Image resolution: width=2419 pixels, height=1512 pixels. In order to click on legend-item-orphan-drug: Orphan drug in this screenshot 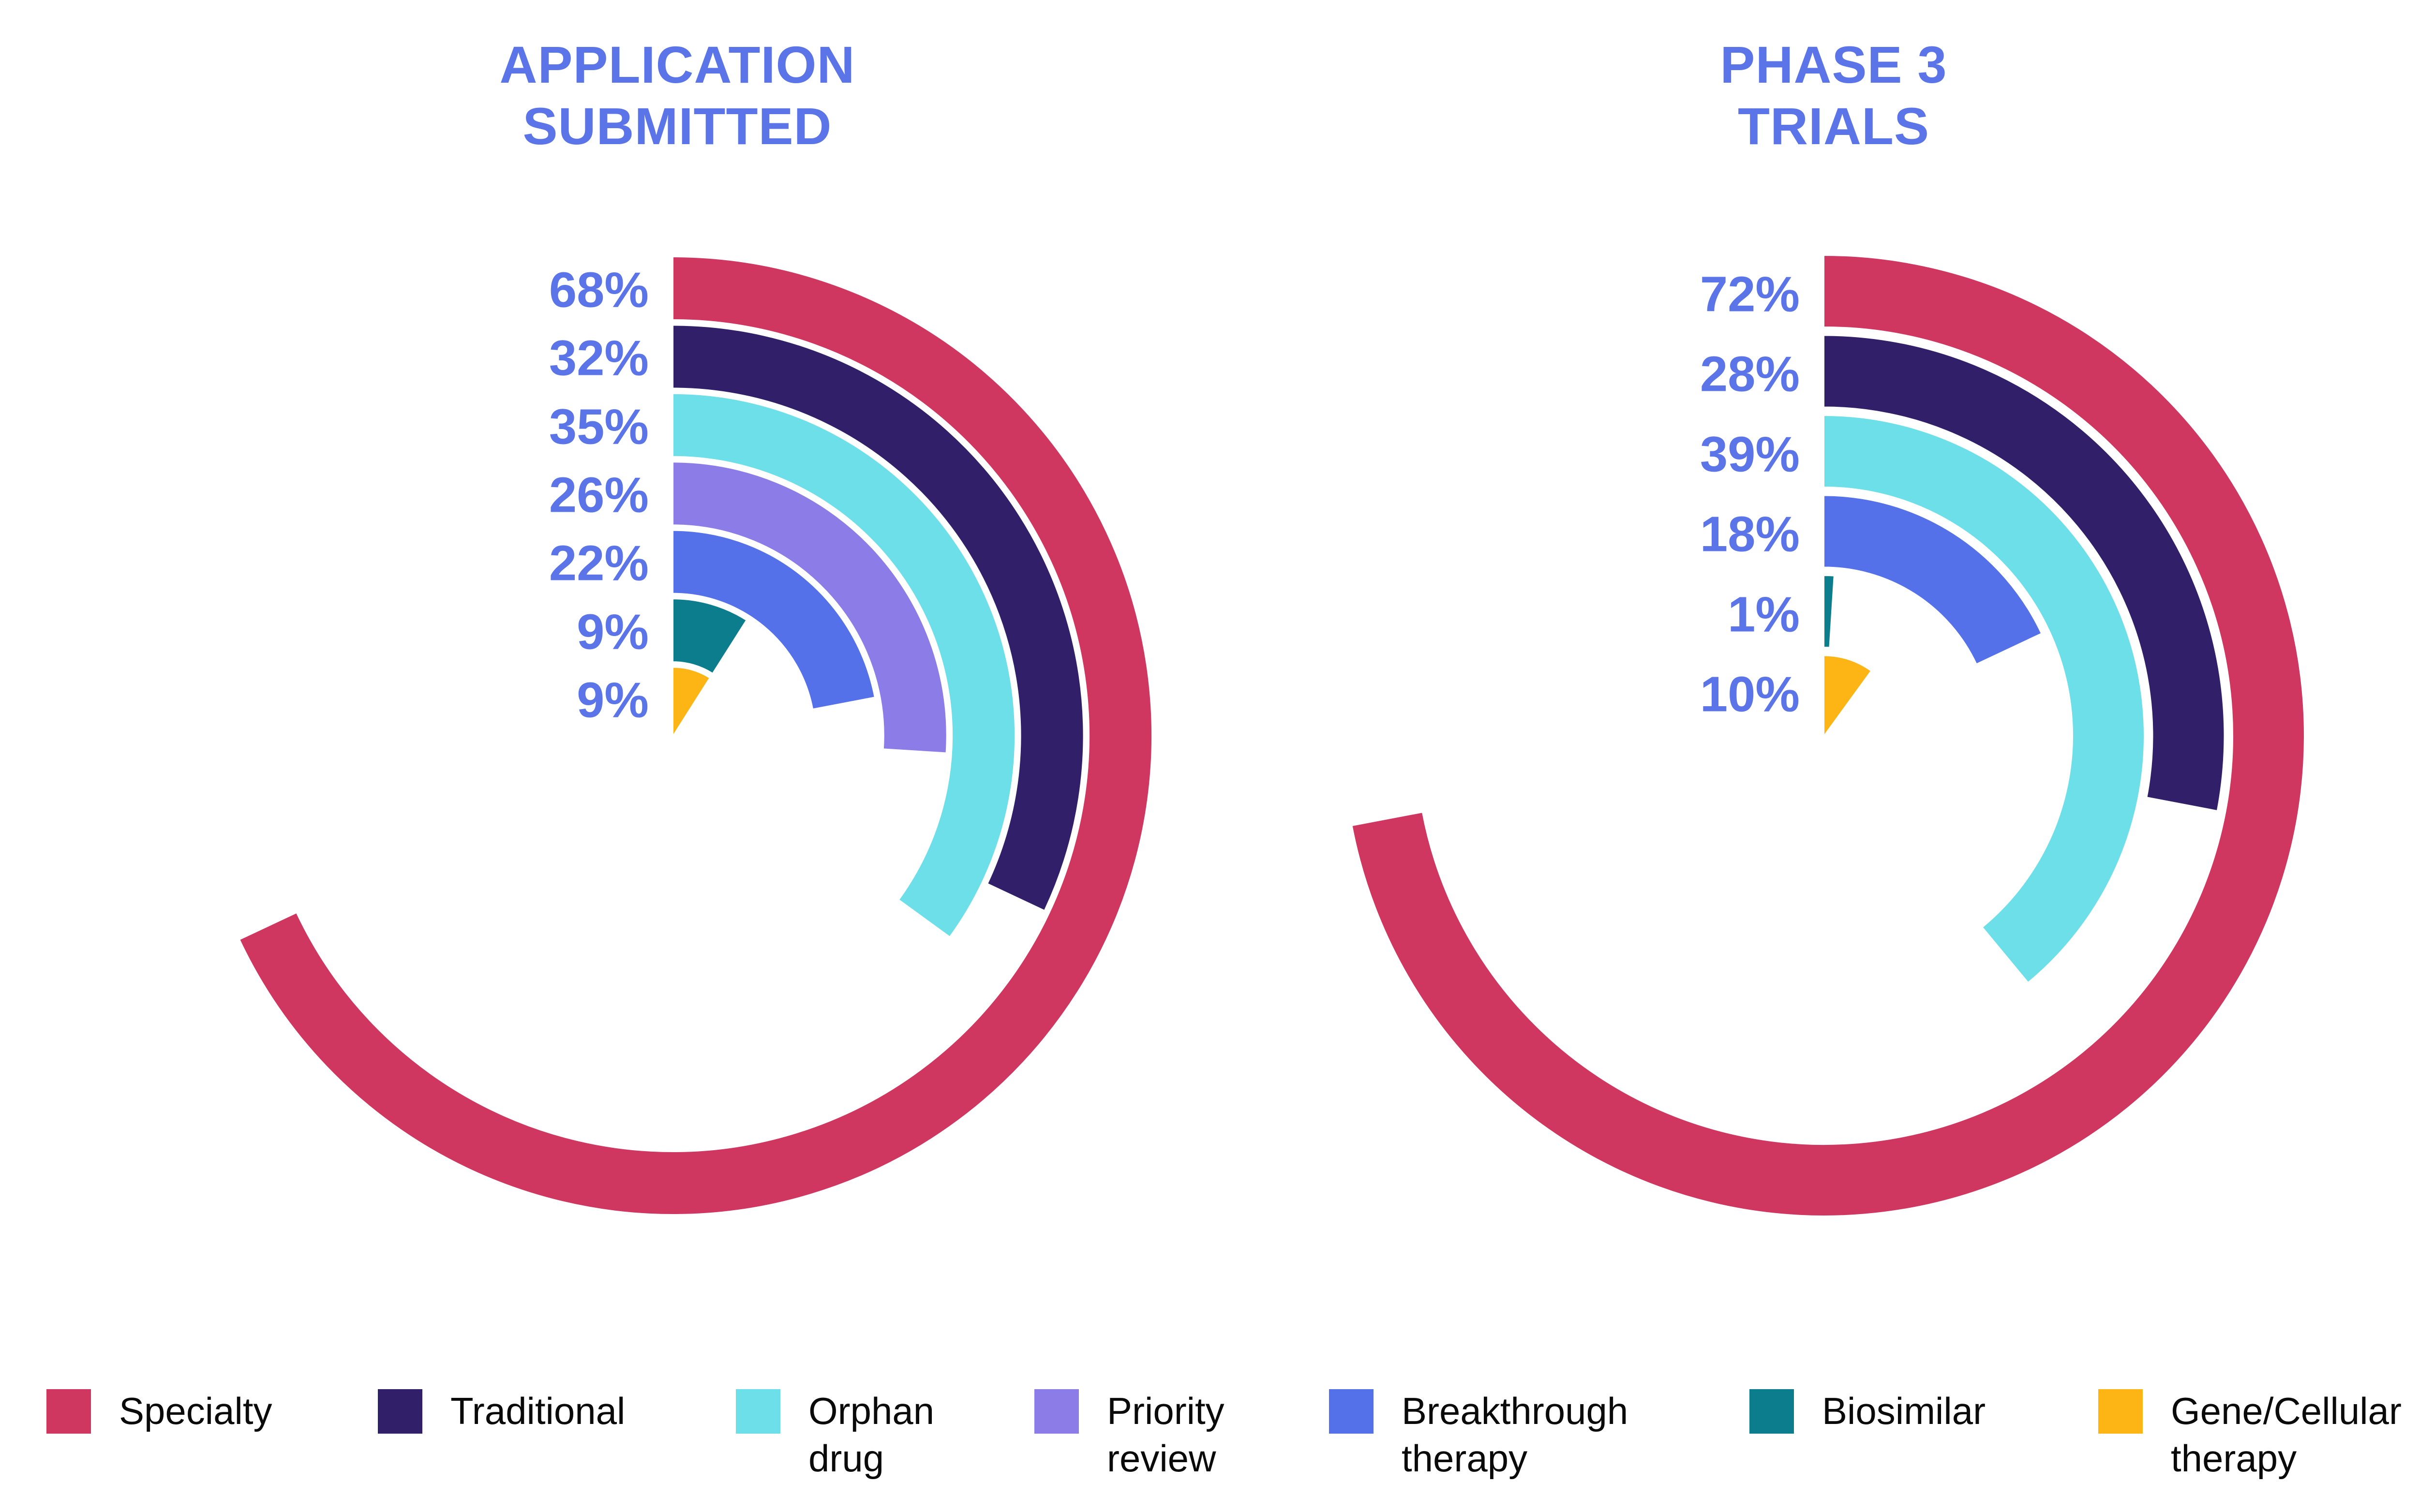, I will do `click(835, 1436)`.